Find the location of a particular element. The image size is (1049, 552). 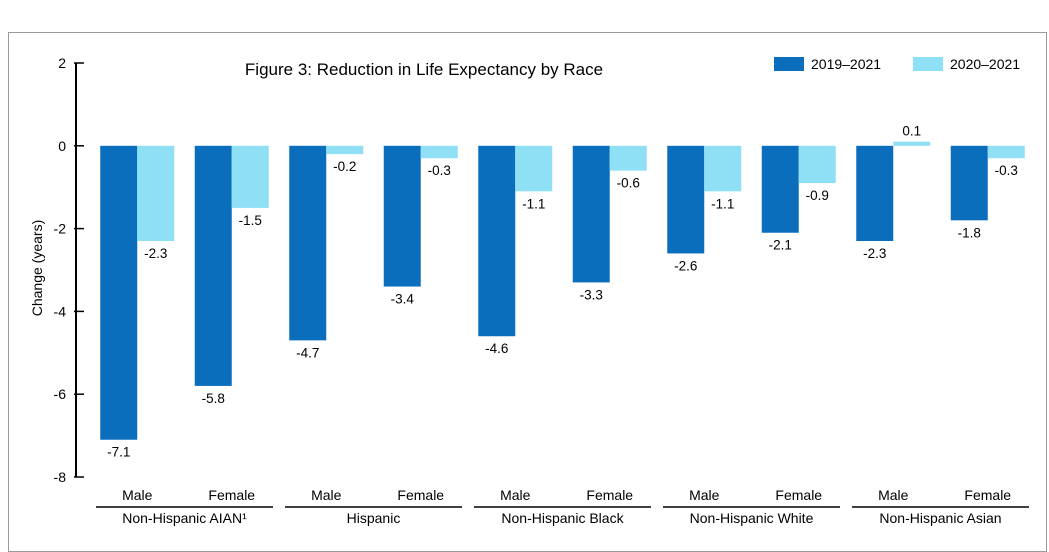

x-group-label: Non-Hispanic Asian is located at coordinates (940, 518).